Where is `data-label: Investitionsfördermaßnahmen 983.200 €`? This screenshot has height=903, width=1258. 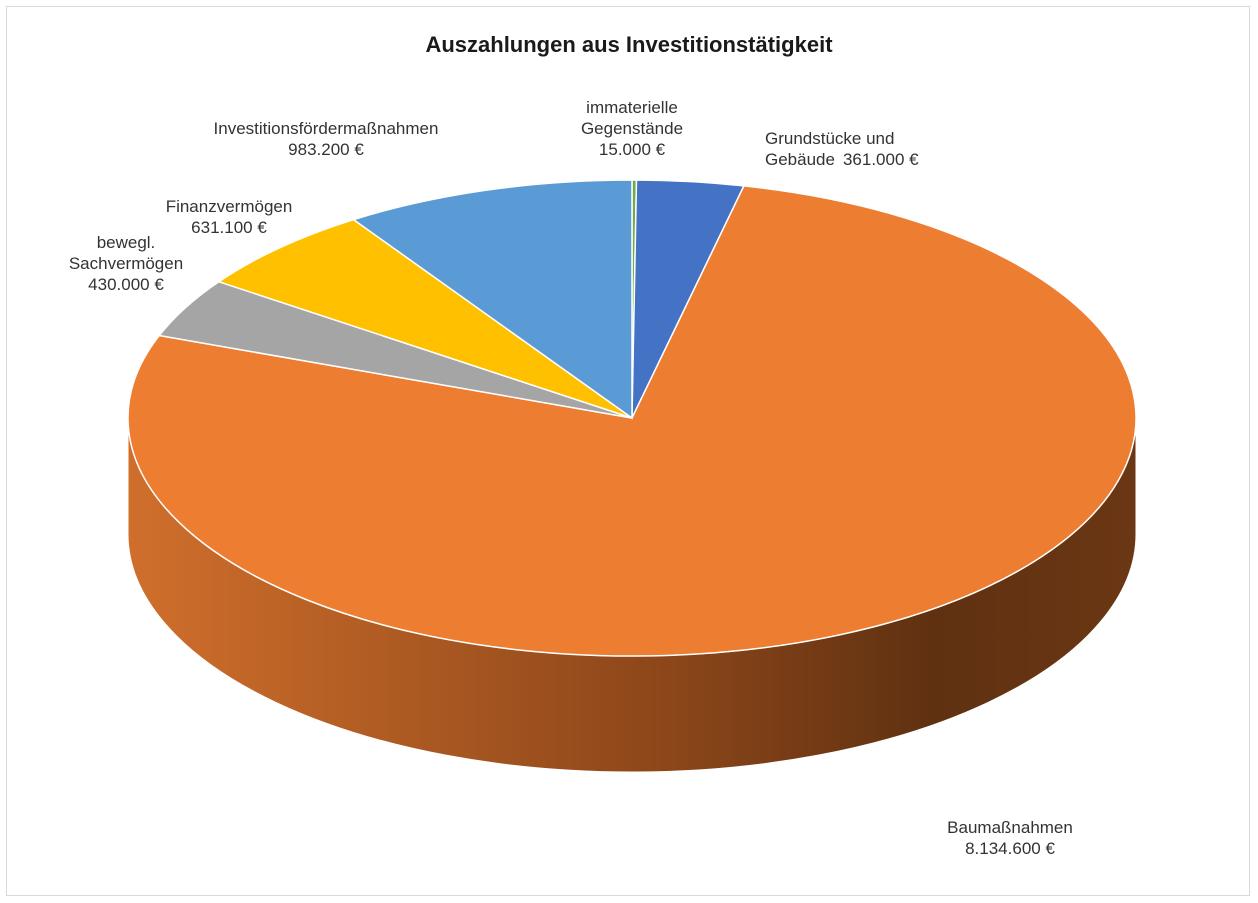
data-label: Investitionsfördermaßnahmen 983.200 € is located at coordinates (326, 139).